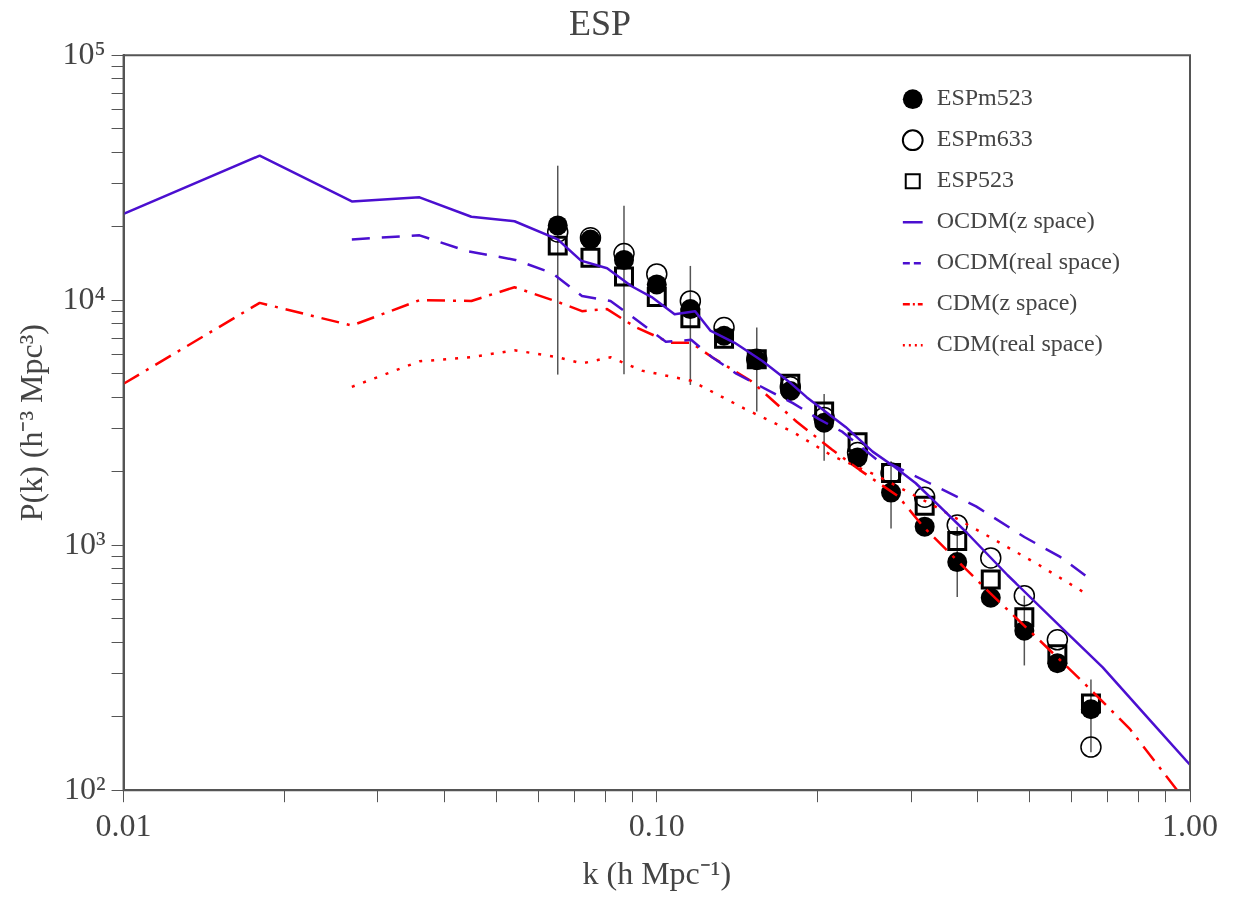  What do you see at coordinates (1028, 261) in the screenshot?
I see `legend-label: OCDM(real space)` at bounding box center [1028, 261].